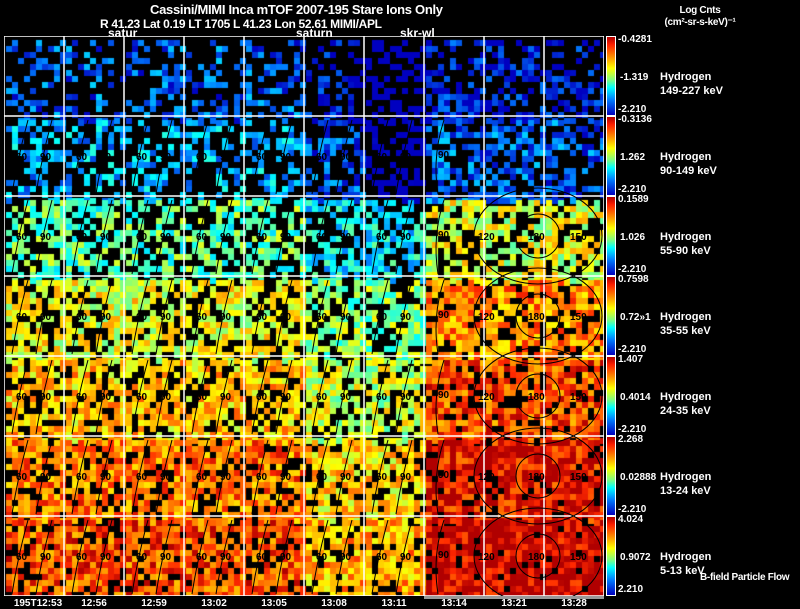 The image size is (800, 609). Describe the element at coordinates (486, 397) in the screenshot. I see `contour-label: 120` at that location.